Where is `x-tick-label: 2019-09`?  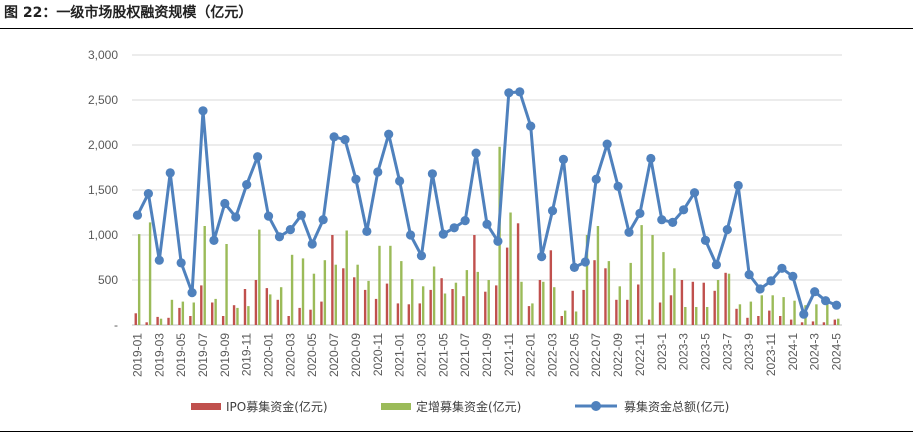 x-tick-label: 2019-09 is located at coordinates (225, 355).